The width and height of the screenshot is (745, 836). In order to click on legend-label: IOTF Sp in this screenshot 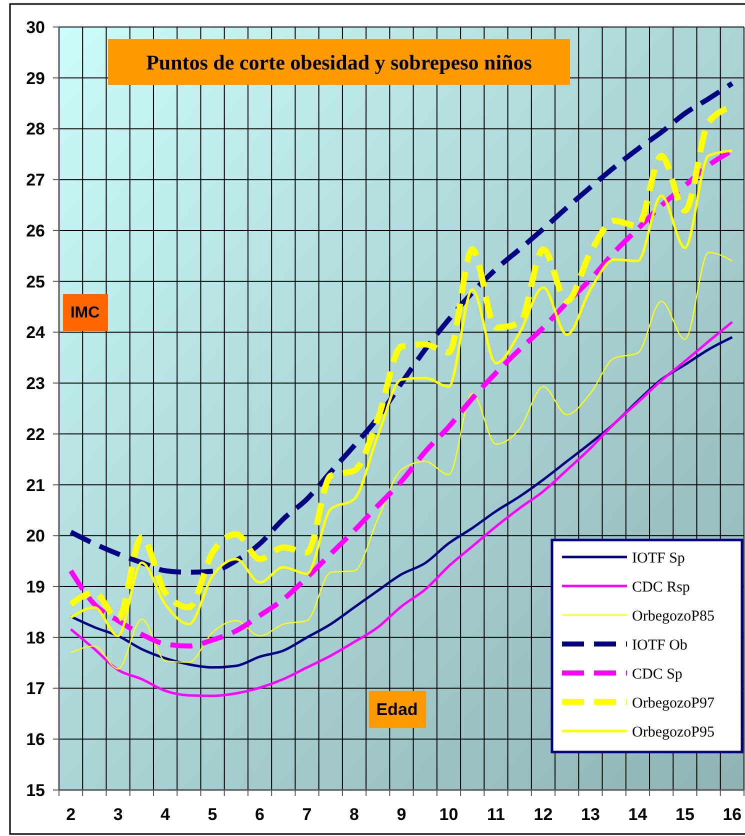, I will do `click(658, 558)`.